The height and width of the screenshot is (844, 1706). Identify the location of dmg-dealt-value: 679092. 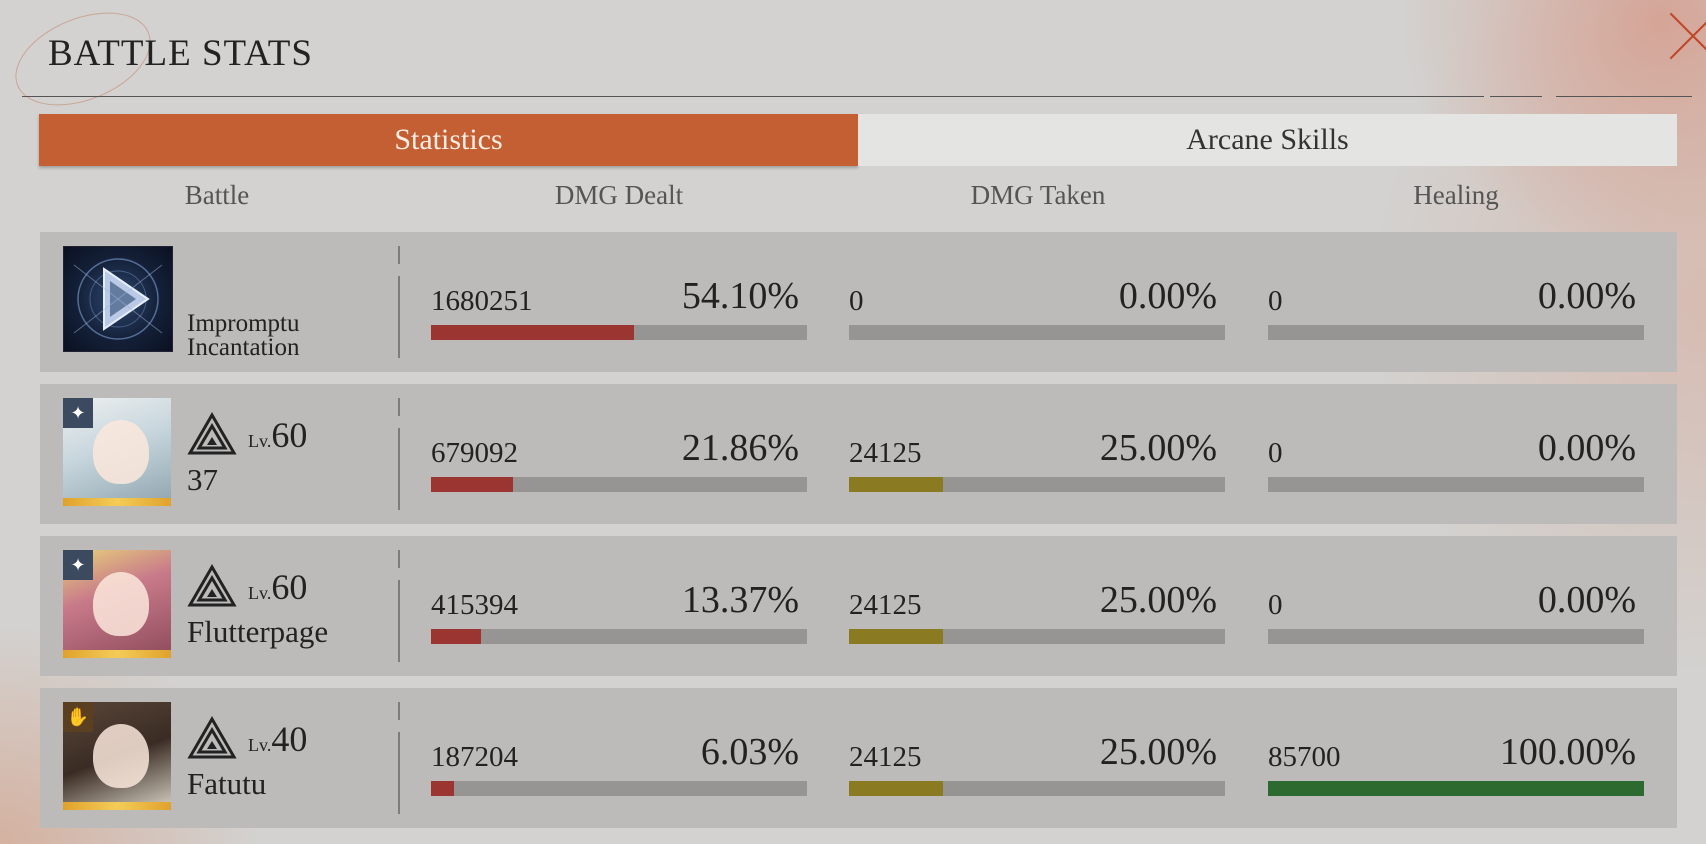
(474, 453).